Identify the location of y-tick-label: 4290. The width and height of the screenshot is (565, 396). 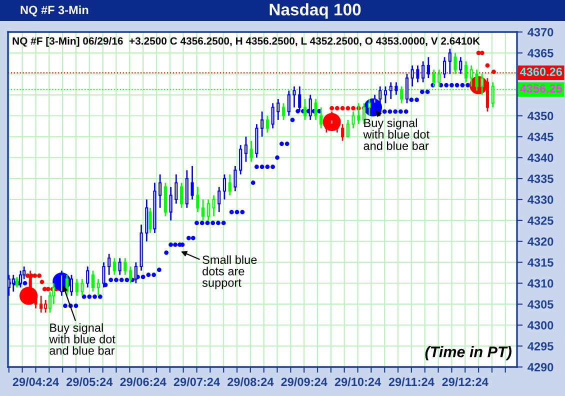
(541, 367).